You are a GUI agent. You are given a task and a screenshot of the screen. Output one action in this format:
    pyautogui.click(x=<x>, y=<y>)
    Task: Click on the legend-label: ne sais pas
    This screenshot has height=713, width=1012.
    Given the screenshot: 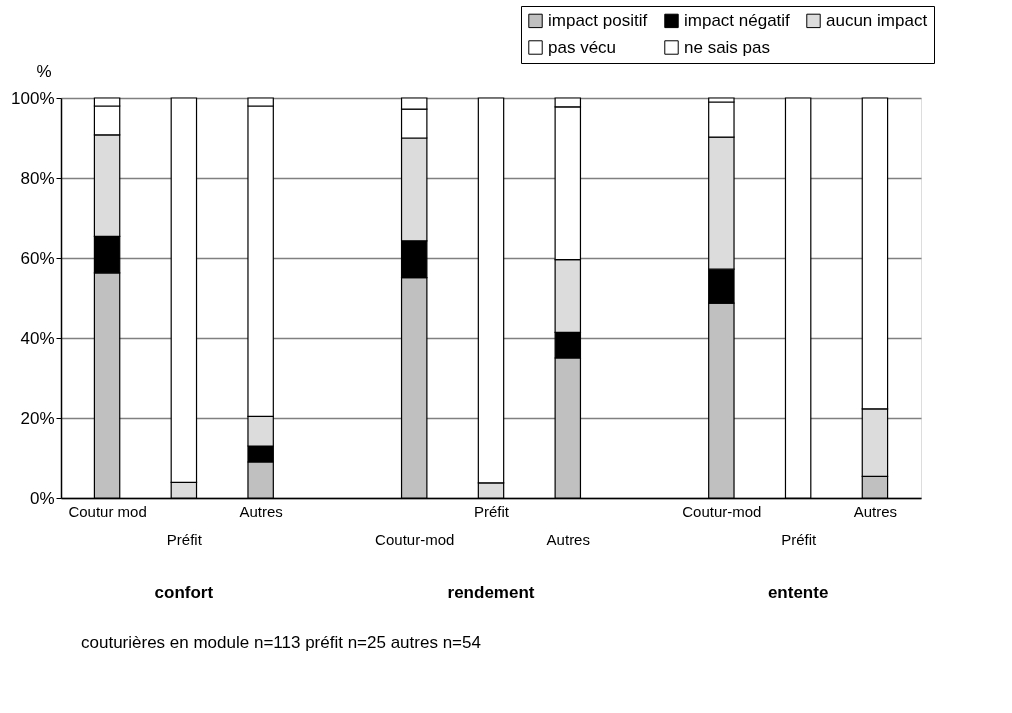 What is the action you would take?
    pyautogui.click(x=727, y=47)
    